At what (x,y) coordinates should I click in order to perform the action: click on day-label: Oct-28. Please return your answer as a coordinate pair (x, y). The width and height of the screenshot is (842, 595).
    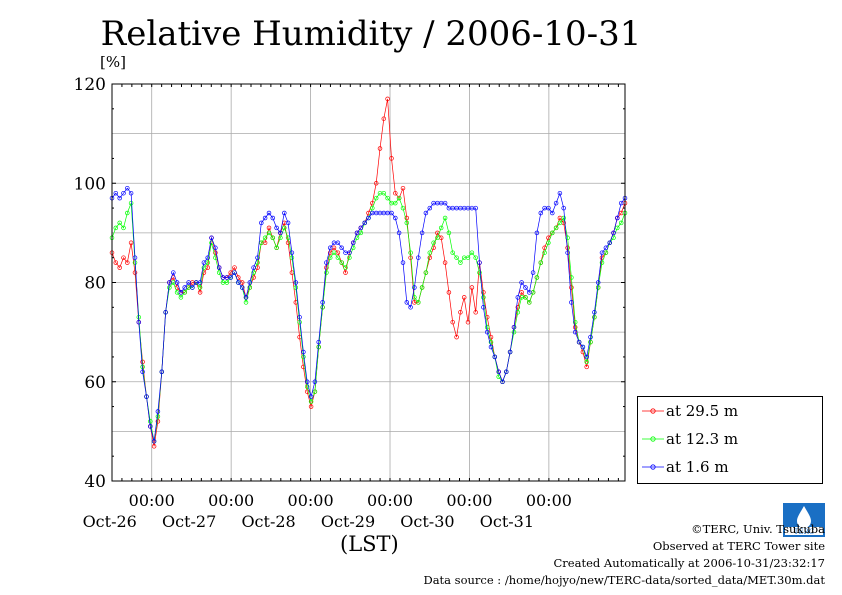
    Looking at the image, I should click on (268, 521).